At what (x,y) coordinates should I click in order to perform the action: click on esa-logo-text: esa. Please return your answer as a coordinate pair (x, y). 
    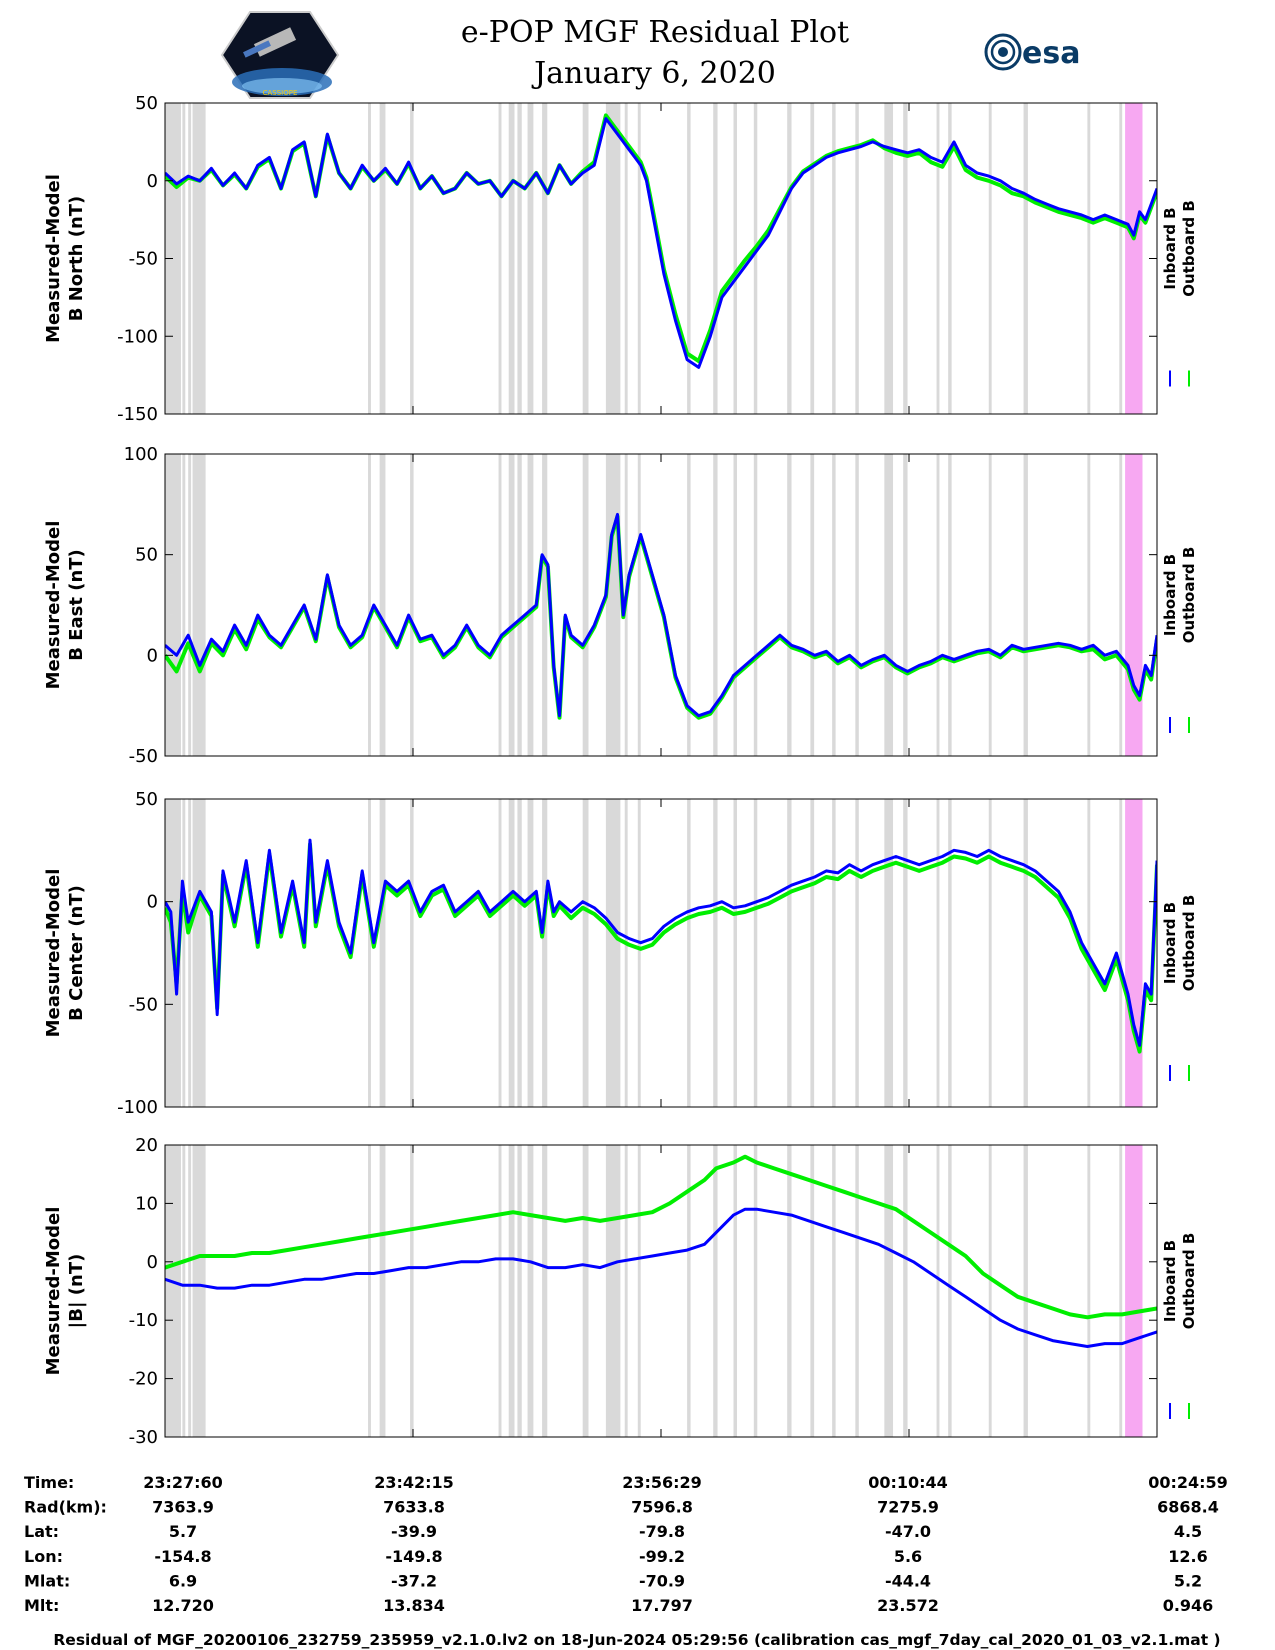
    Looking at the image, I should click on (1051, 53).